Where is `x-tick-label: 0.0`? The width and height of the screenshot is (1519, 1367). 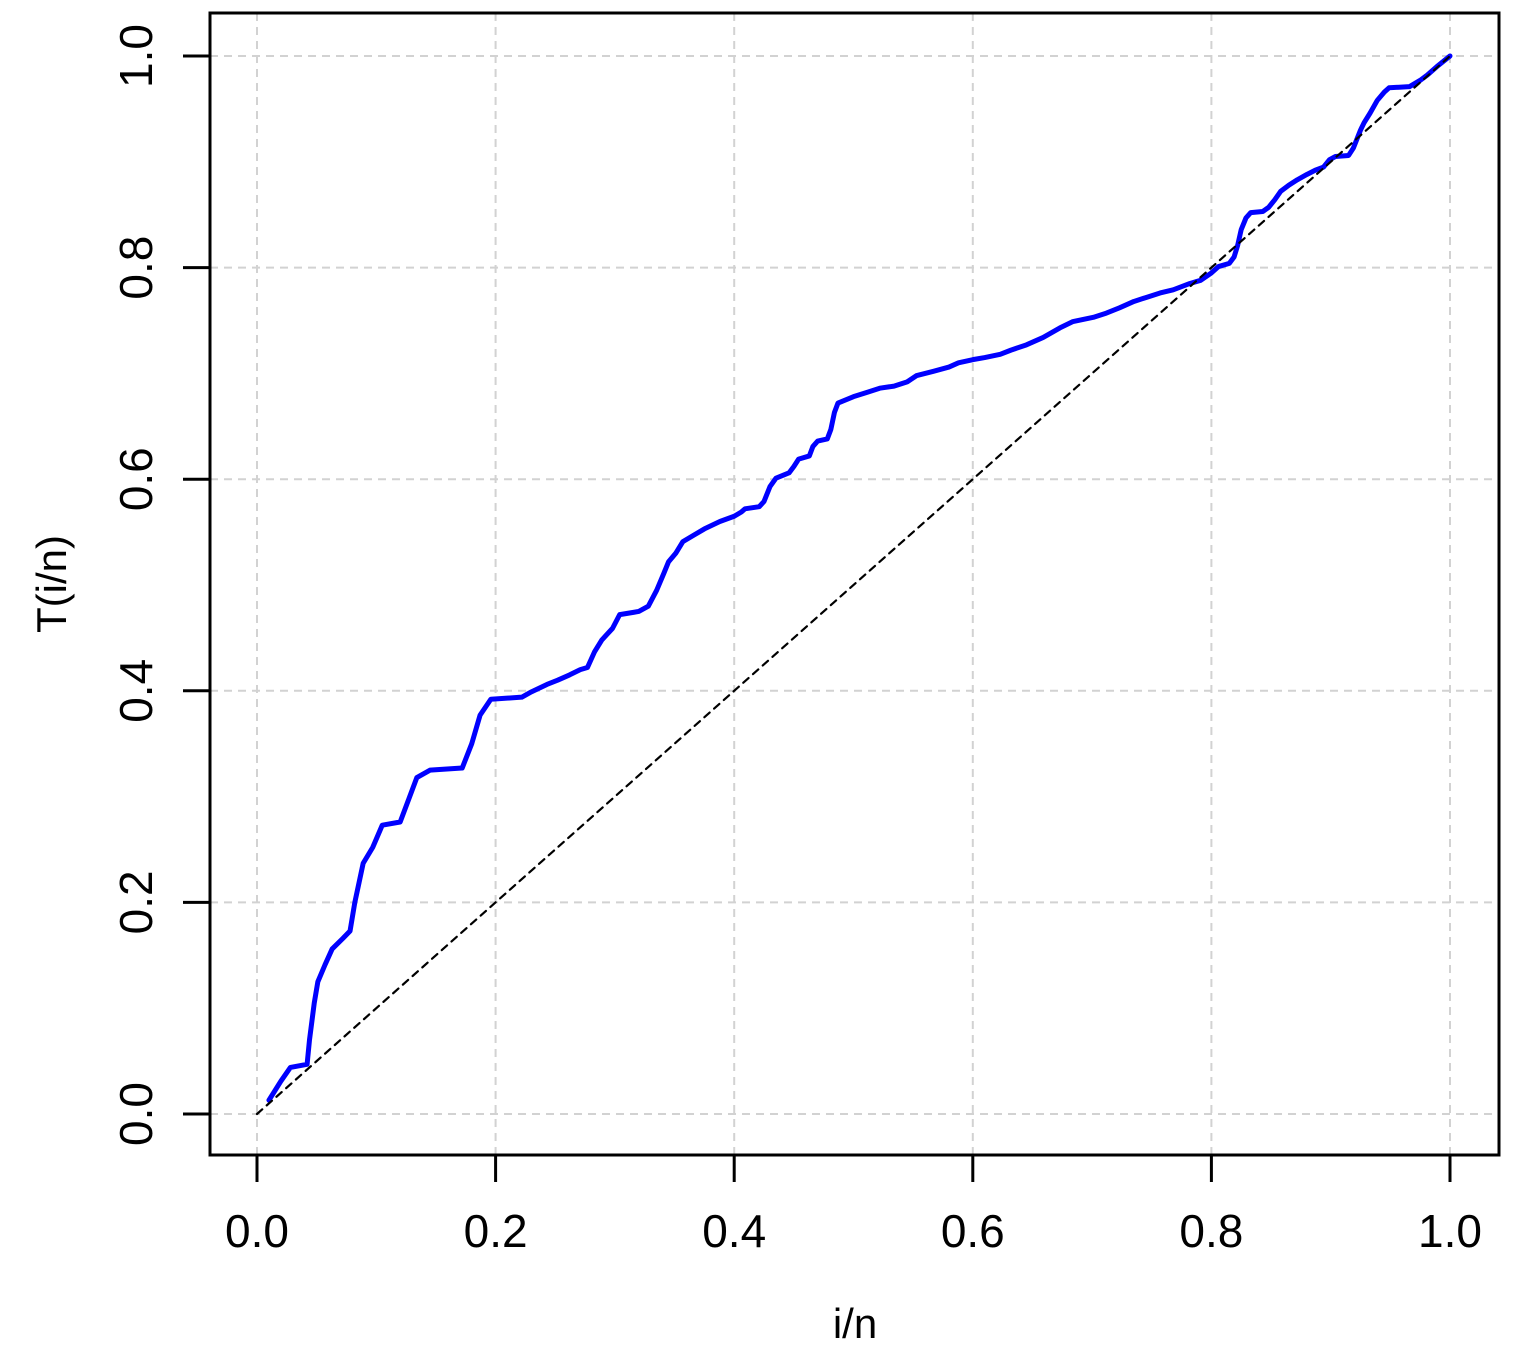 x-tick-label: 0.0 is located at coordinates (257, 1231).